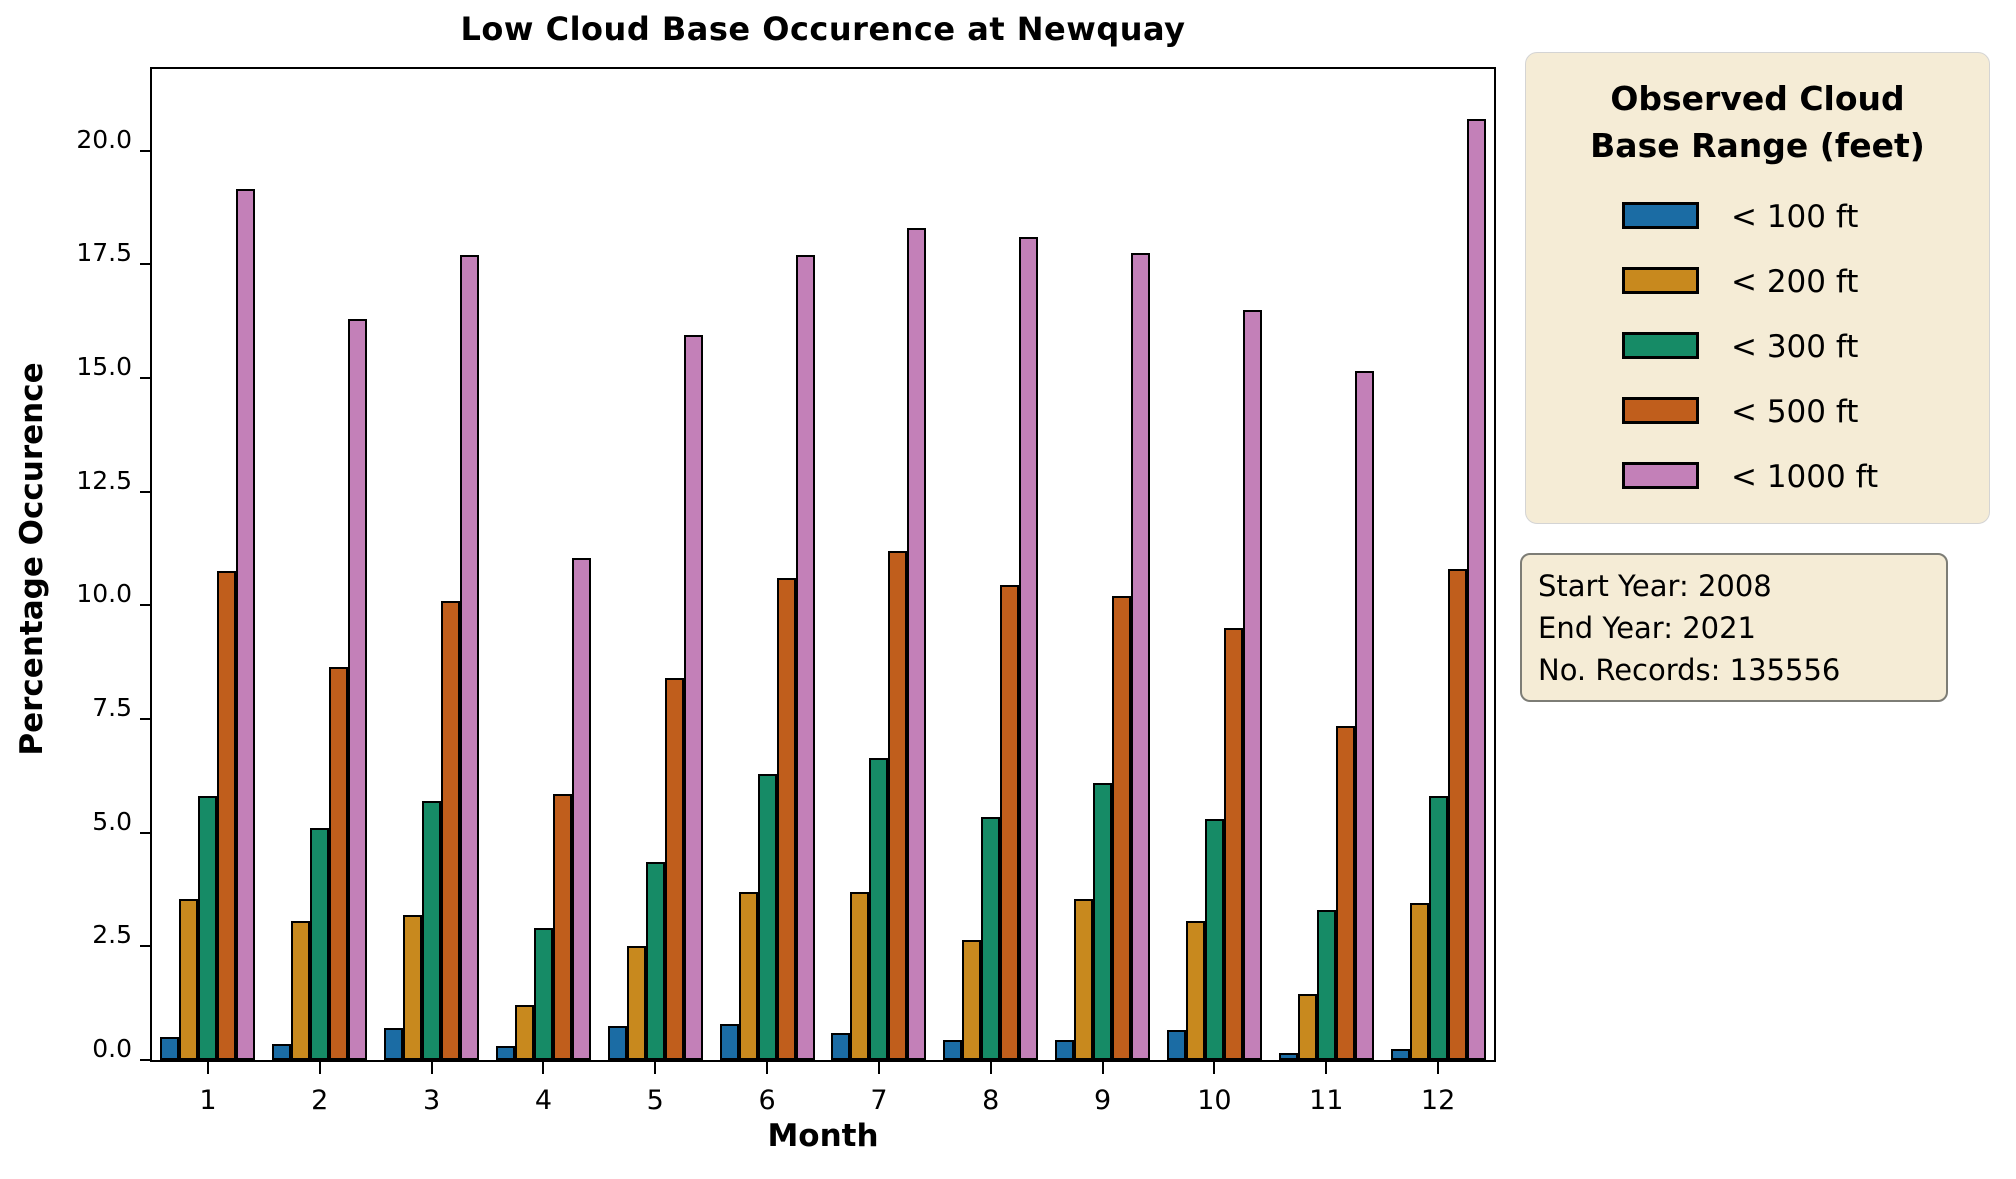 The image size is (2016, 1179). What do you see at coordinates (543, 1100) in the screenshot?
I see `x-tick-label-month-4: 4` at bounding box center [543, 1100].